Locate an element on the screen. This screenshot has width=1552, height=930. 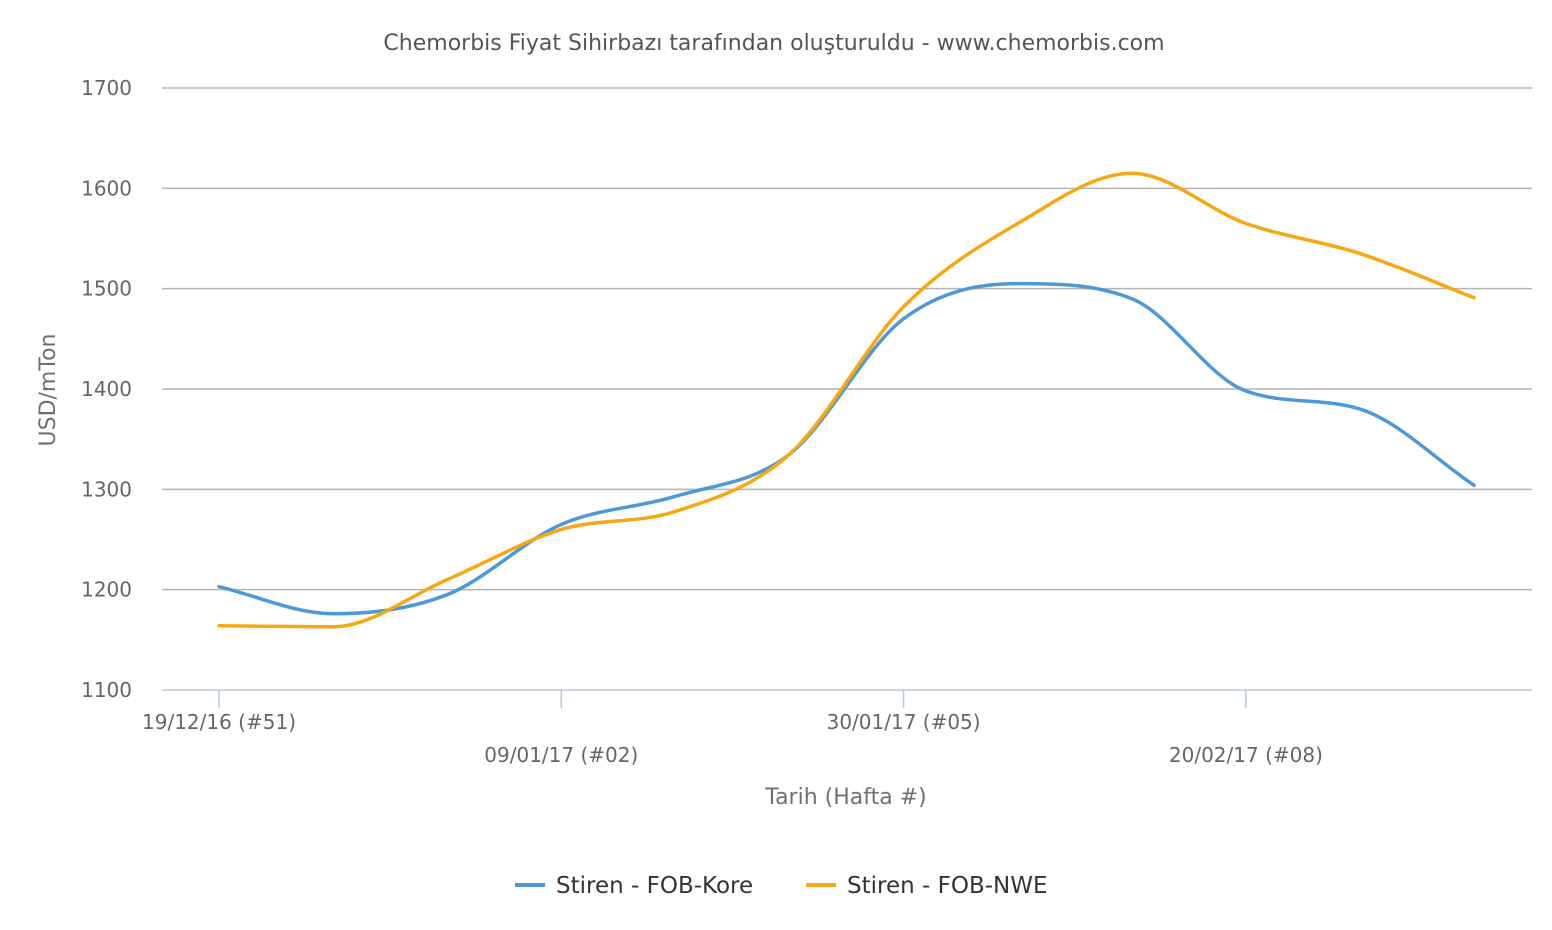
y-tick-label: 1600 is located at coordinates (106, 188).